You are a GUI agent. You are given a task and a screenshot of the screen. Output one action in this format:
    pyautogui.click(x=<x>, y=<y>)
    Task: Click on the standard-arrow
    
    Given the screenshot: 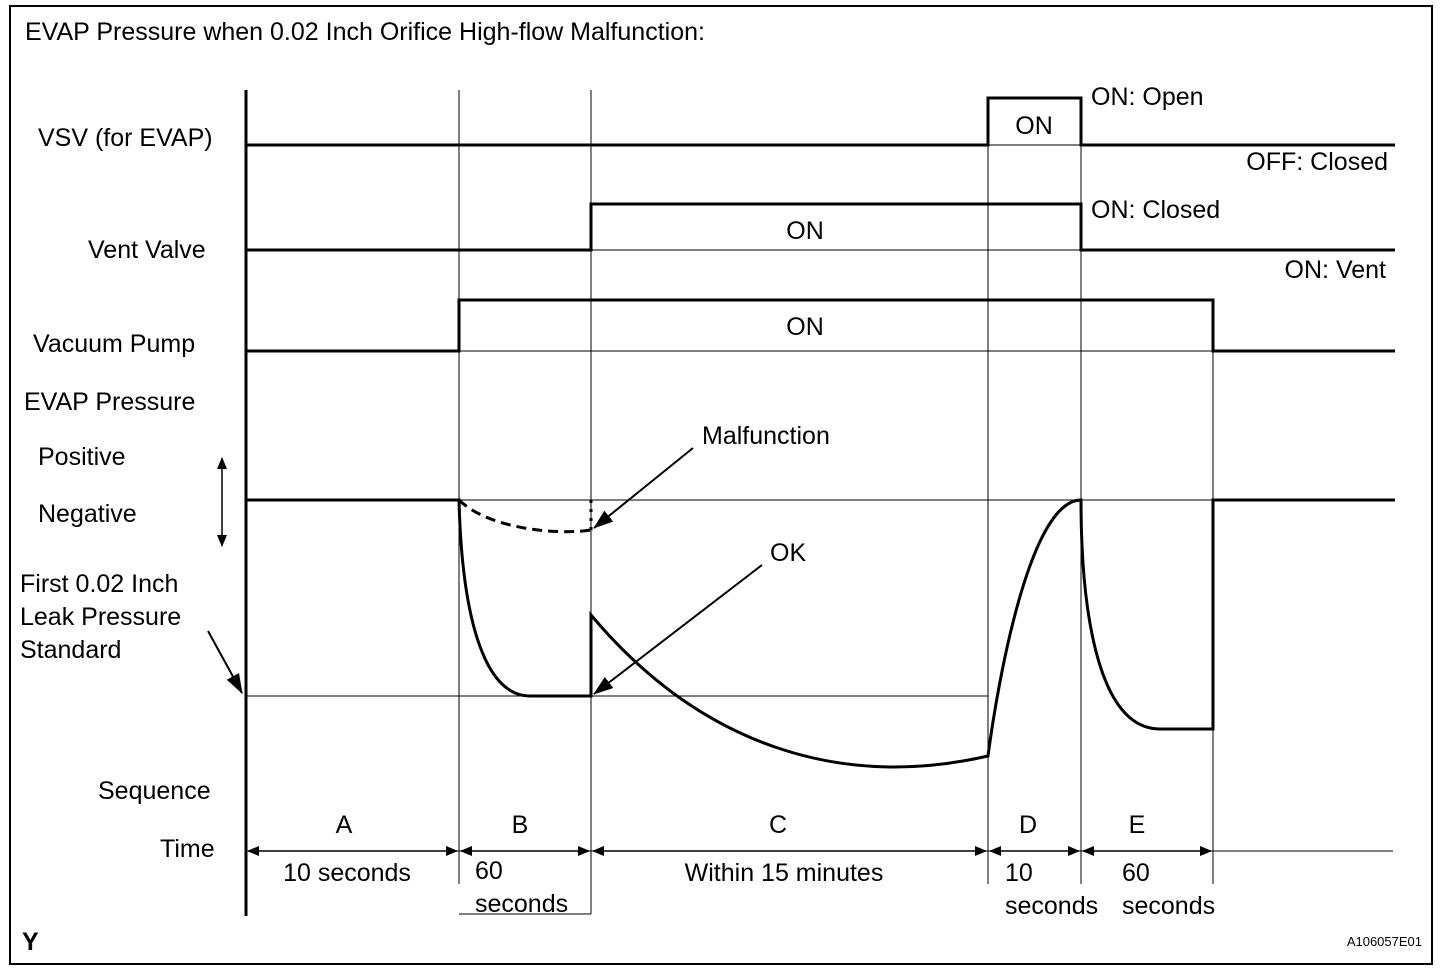 What is the action you would take?
    pyautogui.click(x=225, y=662)
    